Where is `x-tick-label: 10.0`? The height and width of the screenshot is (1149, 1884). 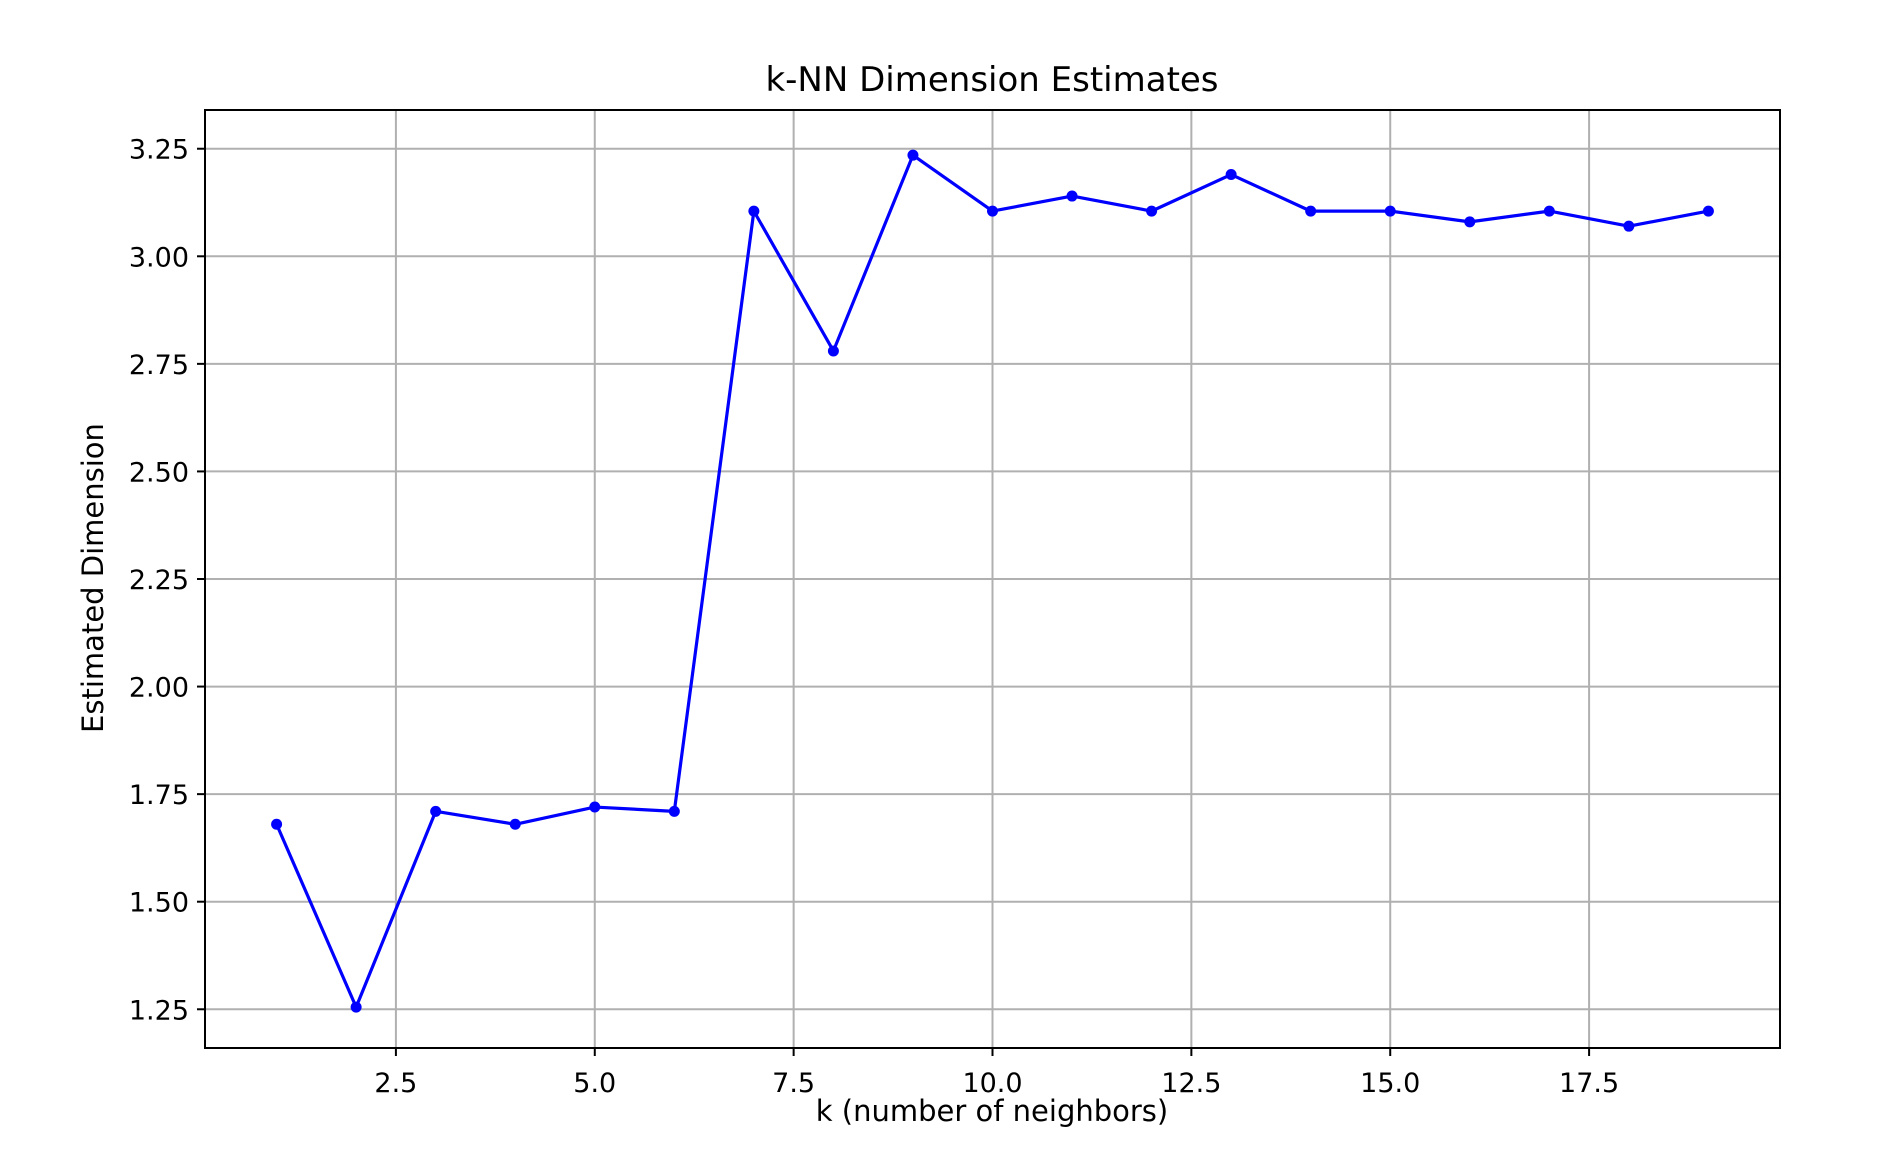 x-tick-label: 10.0 is located at coordinates (992, 1083).